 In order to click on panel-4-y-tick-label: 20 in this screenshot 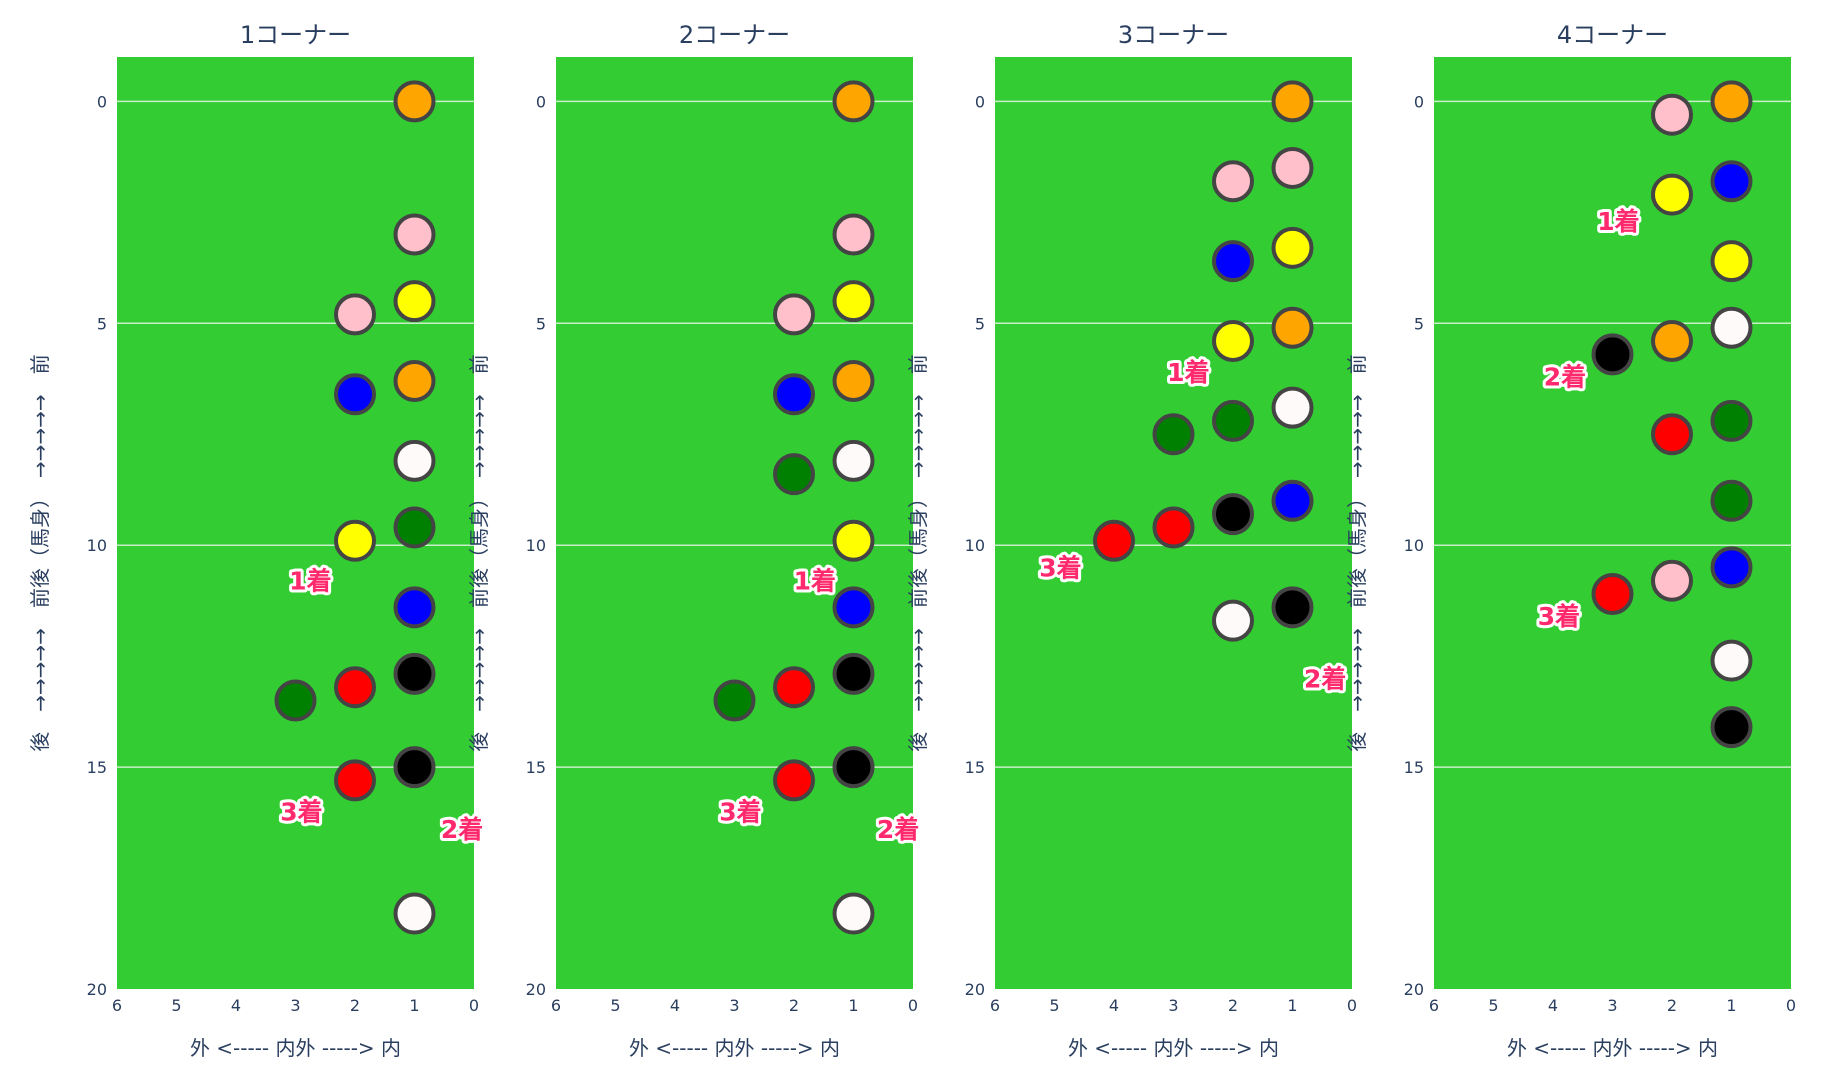, I will do `click(1414, 989)`.